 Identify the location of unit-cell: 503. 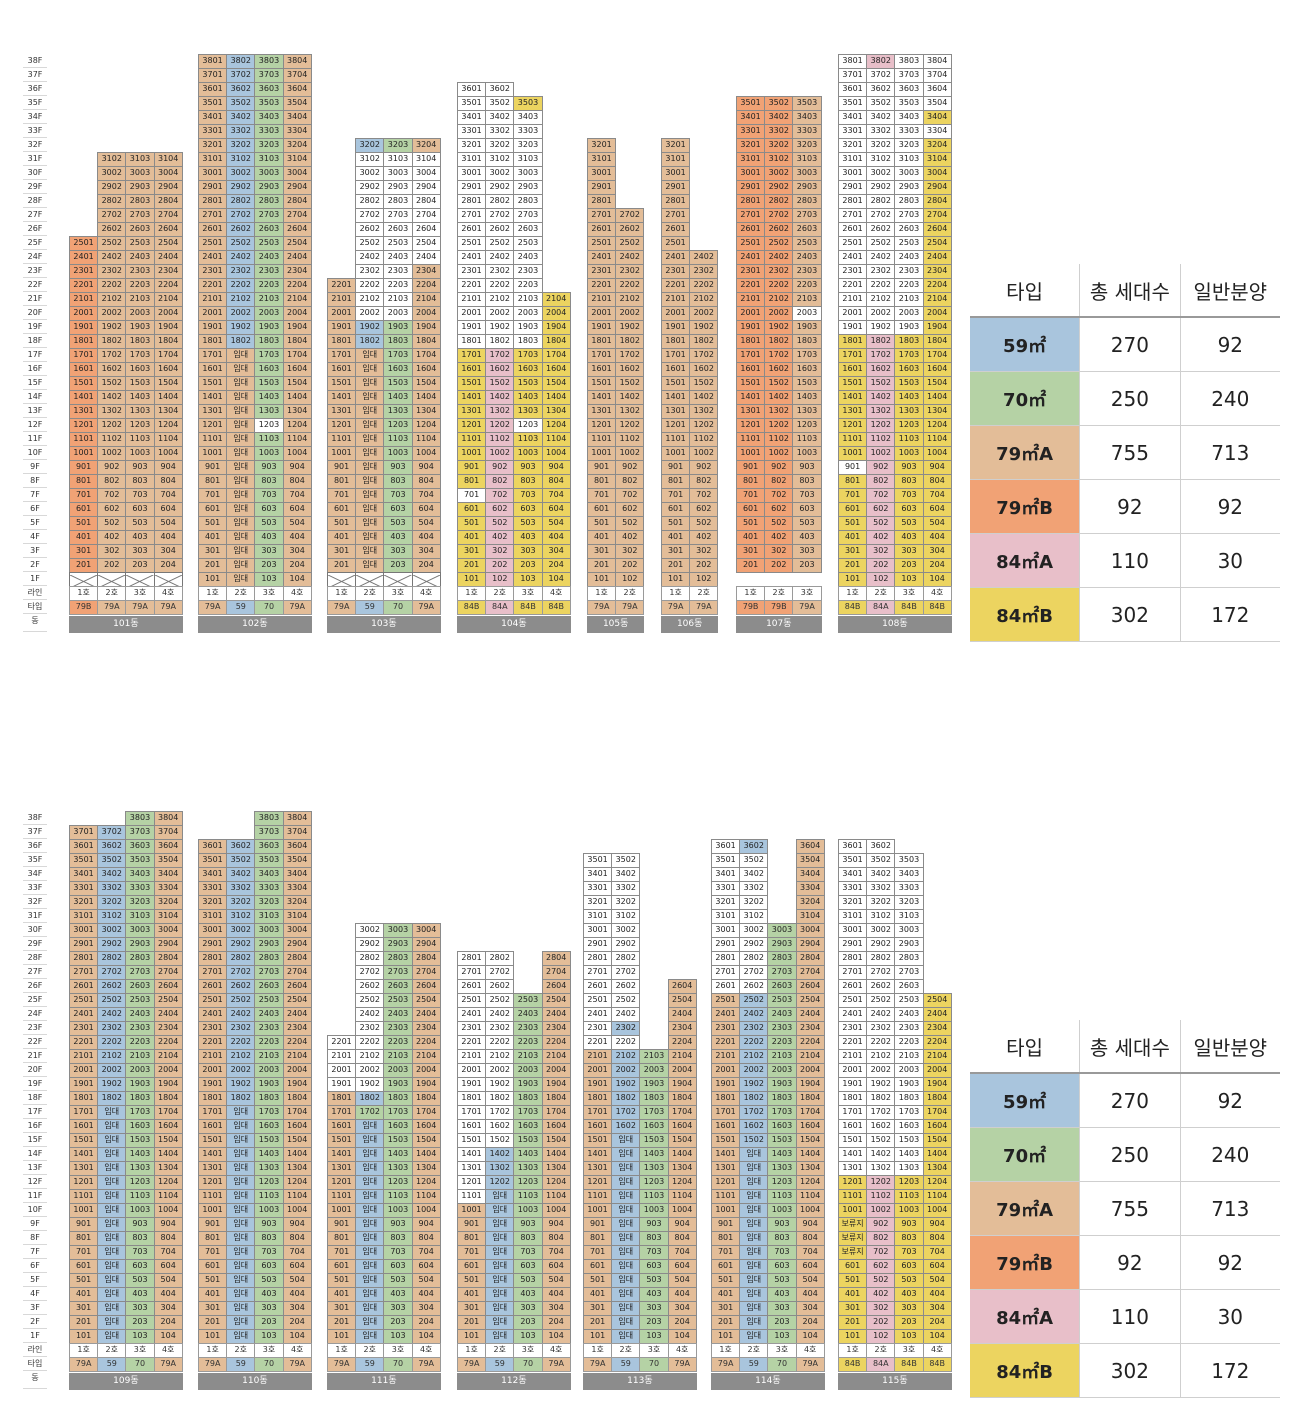
(807, 523).